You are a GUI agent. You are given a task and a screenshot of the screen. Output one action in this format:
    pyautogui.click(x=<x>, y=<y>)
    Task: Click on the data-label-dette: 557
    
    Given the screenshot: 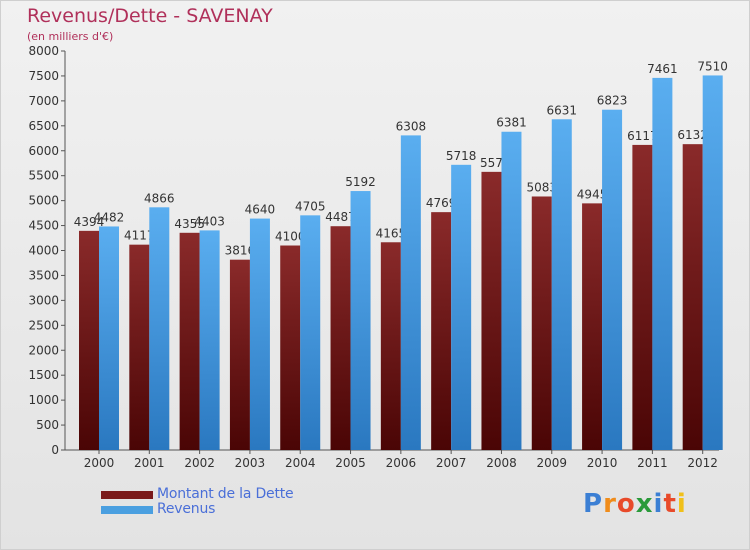 What is the action you would take?
    pyautogui.click(x=491, y=163)
    